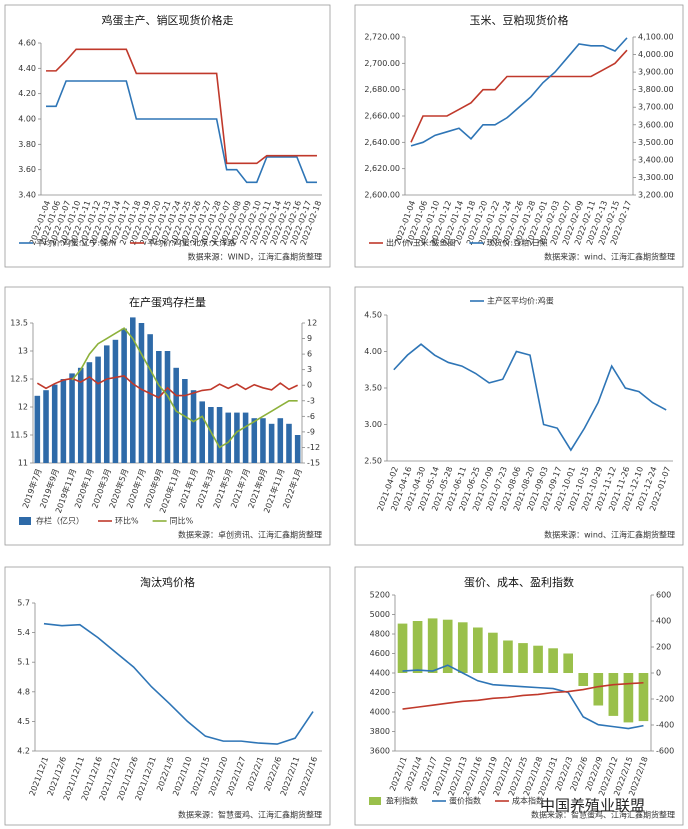  Describe the element at coordinates (60, 521) in the screenshot. I see `legend-label: 存栏（亿只）` at that location.